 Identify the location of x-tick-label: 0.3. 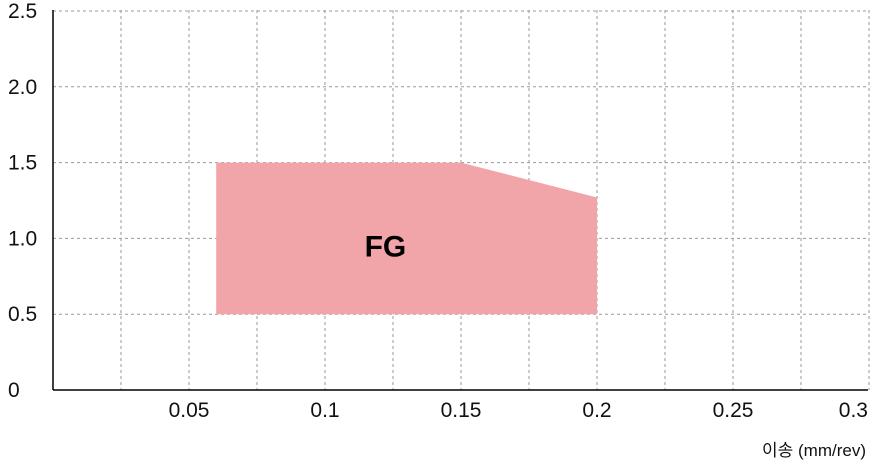
(853, 410).